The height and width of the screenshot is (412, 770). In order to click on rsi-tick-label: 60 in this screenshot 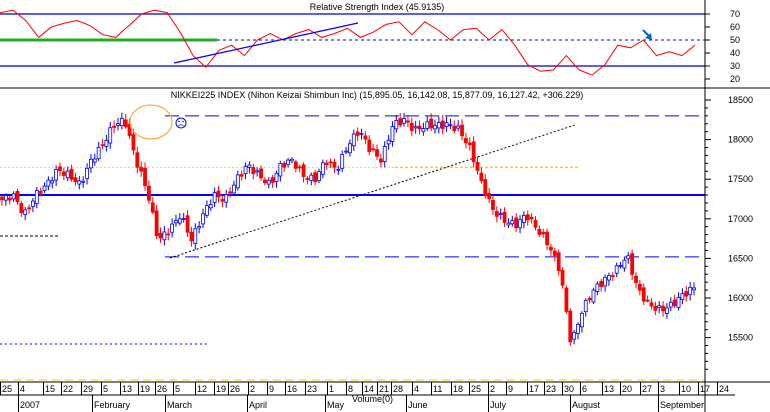, I will do `click(735, 27)`.